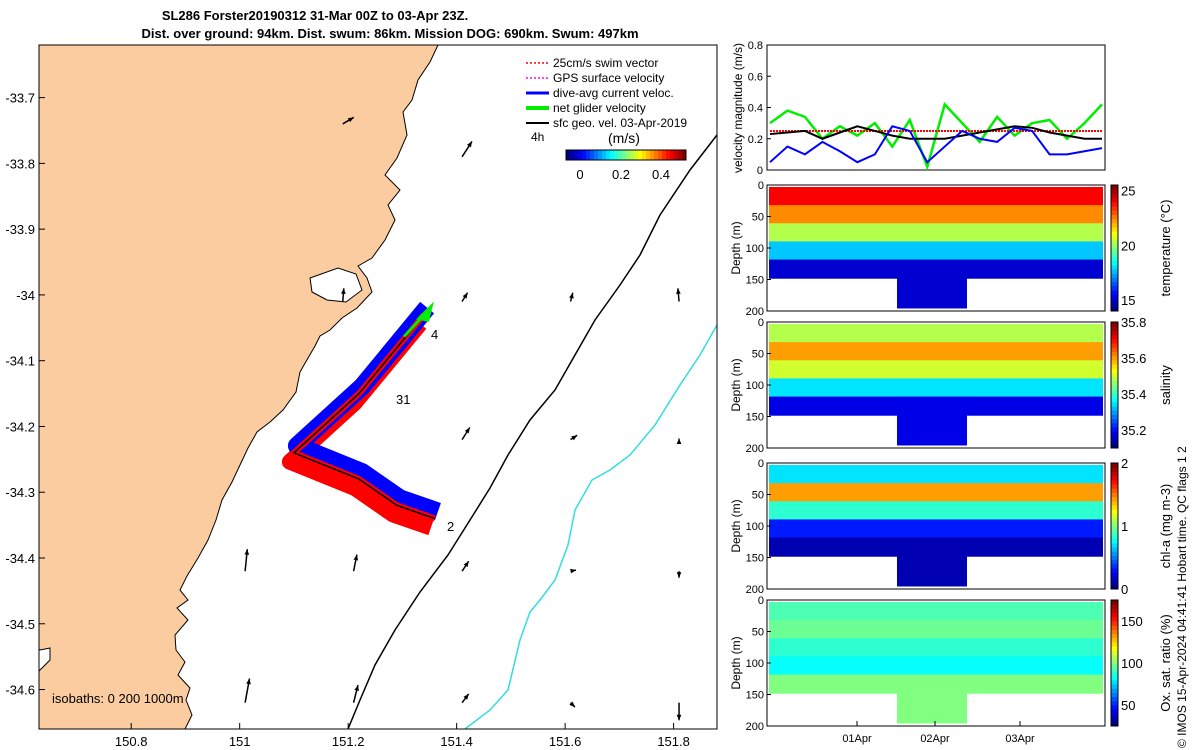 This screenshot has width=1200, height=750. Describe the element at coordinates (20, 690) in the screenshot. I see `map-ytick-label: -34.6` at that location.